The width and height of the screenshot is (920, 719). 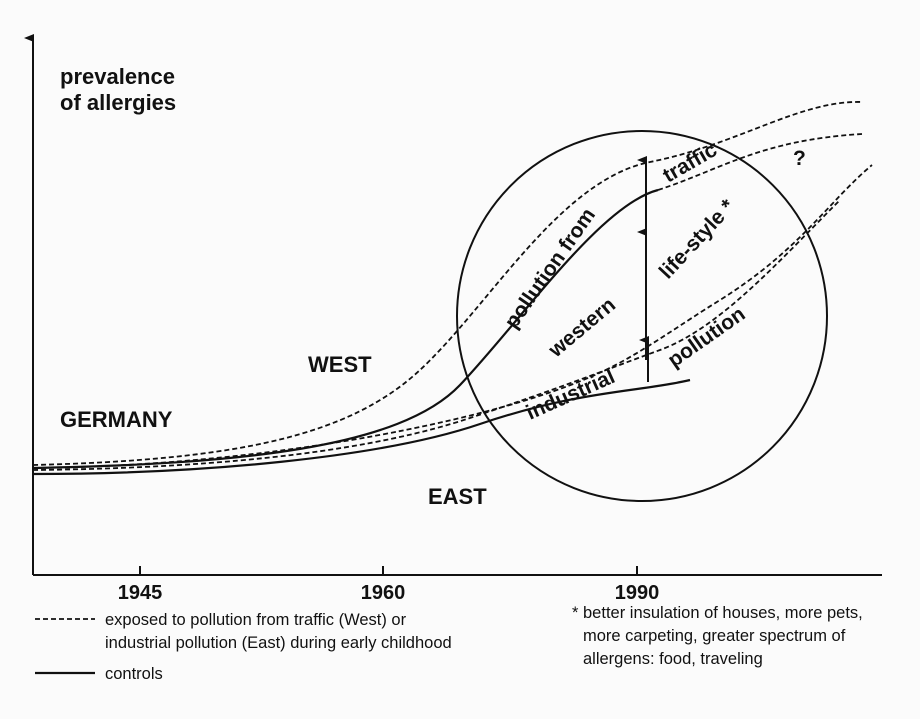 What do you see at coordinates (134, 674) in the screenshot?
I see `legend-text: controls` at bounding box center [134, 674].